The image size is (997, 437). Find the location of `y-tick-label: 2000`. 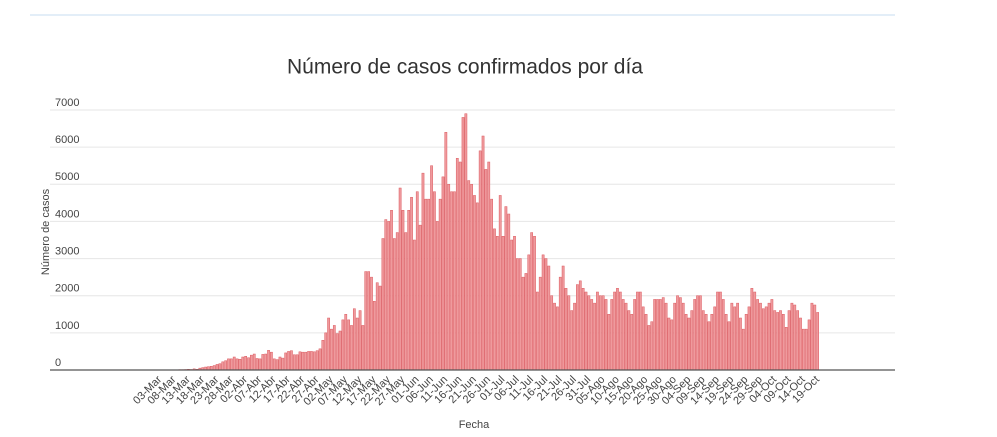

y-tick-label: 2000 is located at coordinates (67, 289).